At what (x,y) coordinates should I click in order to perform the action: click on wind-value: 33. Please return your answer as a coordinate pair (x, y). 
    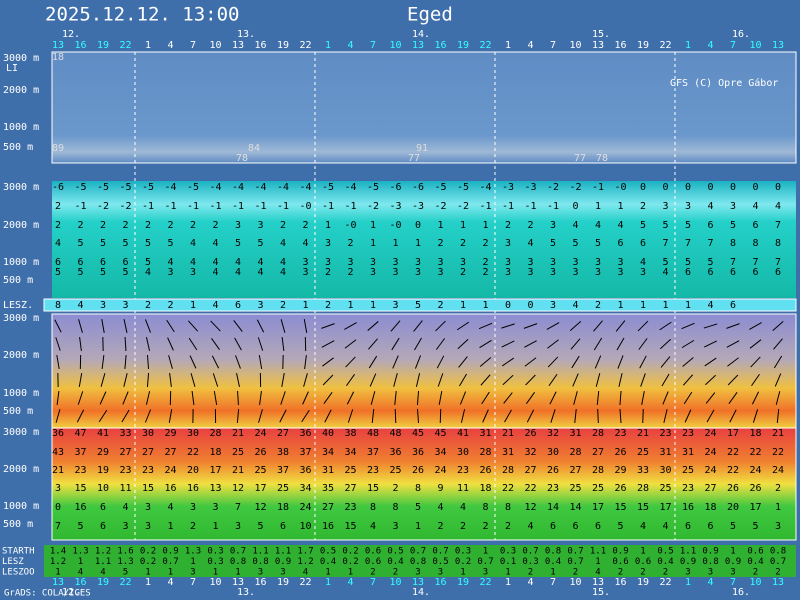
    Looking at the image, I should click on (643, 470).